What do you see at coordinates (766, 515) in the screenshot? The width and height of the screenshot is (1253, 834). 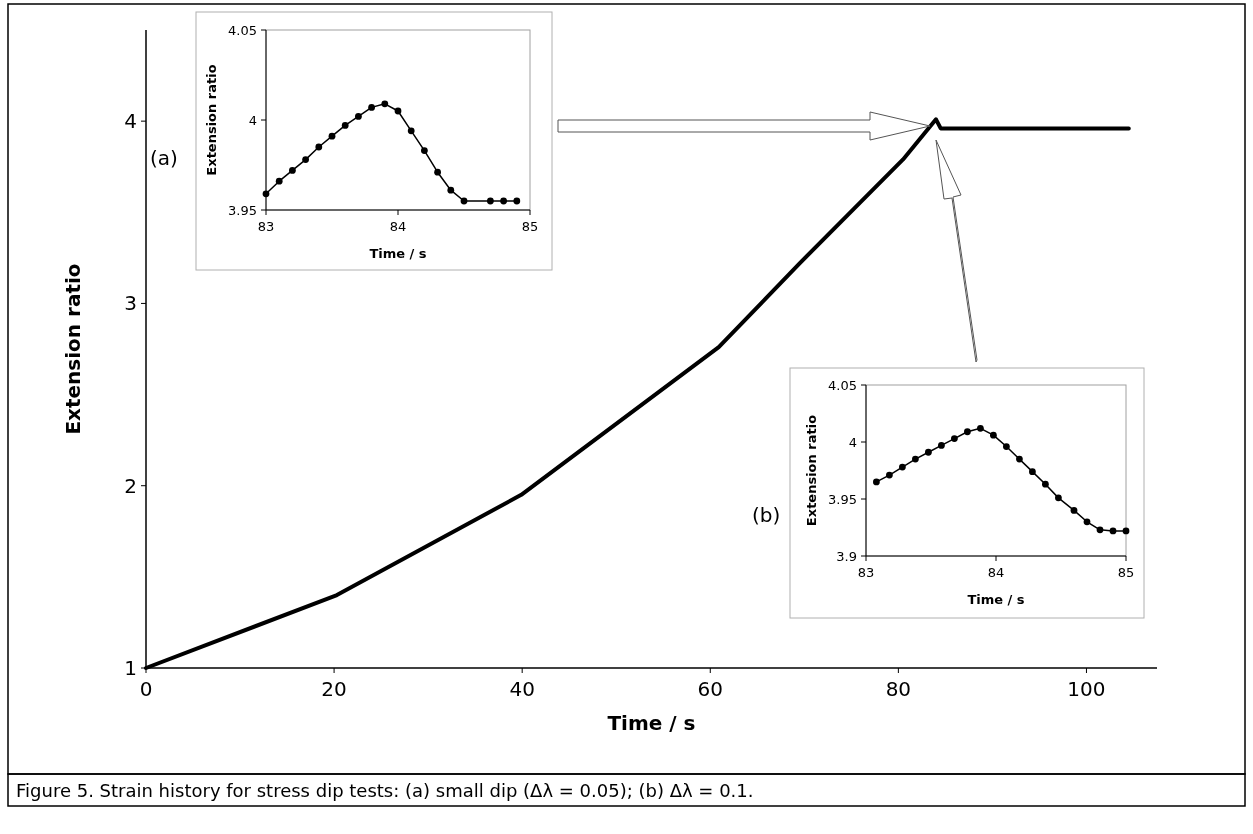 I see `annotation: (b)` at bounding box center [766, 515].